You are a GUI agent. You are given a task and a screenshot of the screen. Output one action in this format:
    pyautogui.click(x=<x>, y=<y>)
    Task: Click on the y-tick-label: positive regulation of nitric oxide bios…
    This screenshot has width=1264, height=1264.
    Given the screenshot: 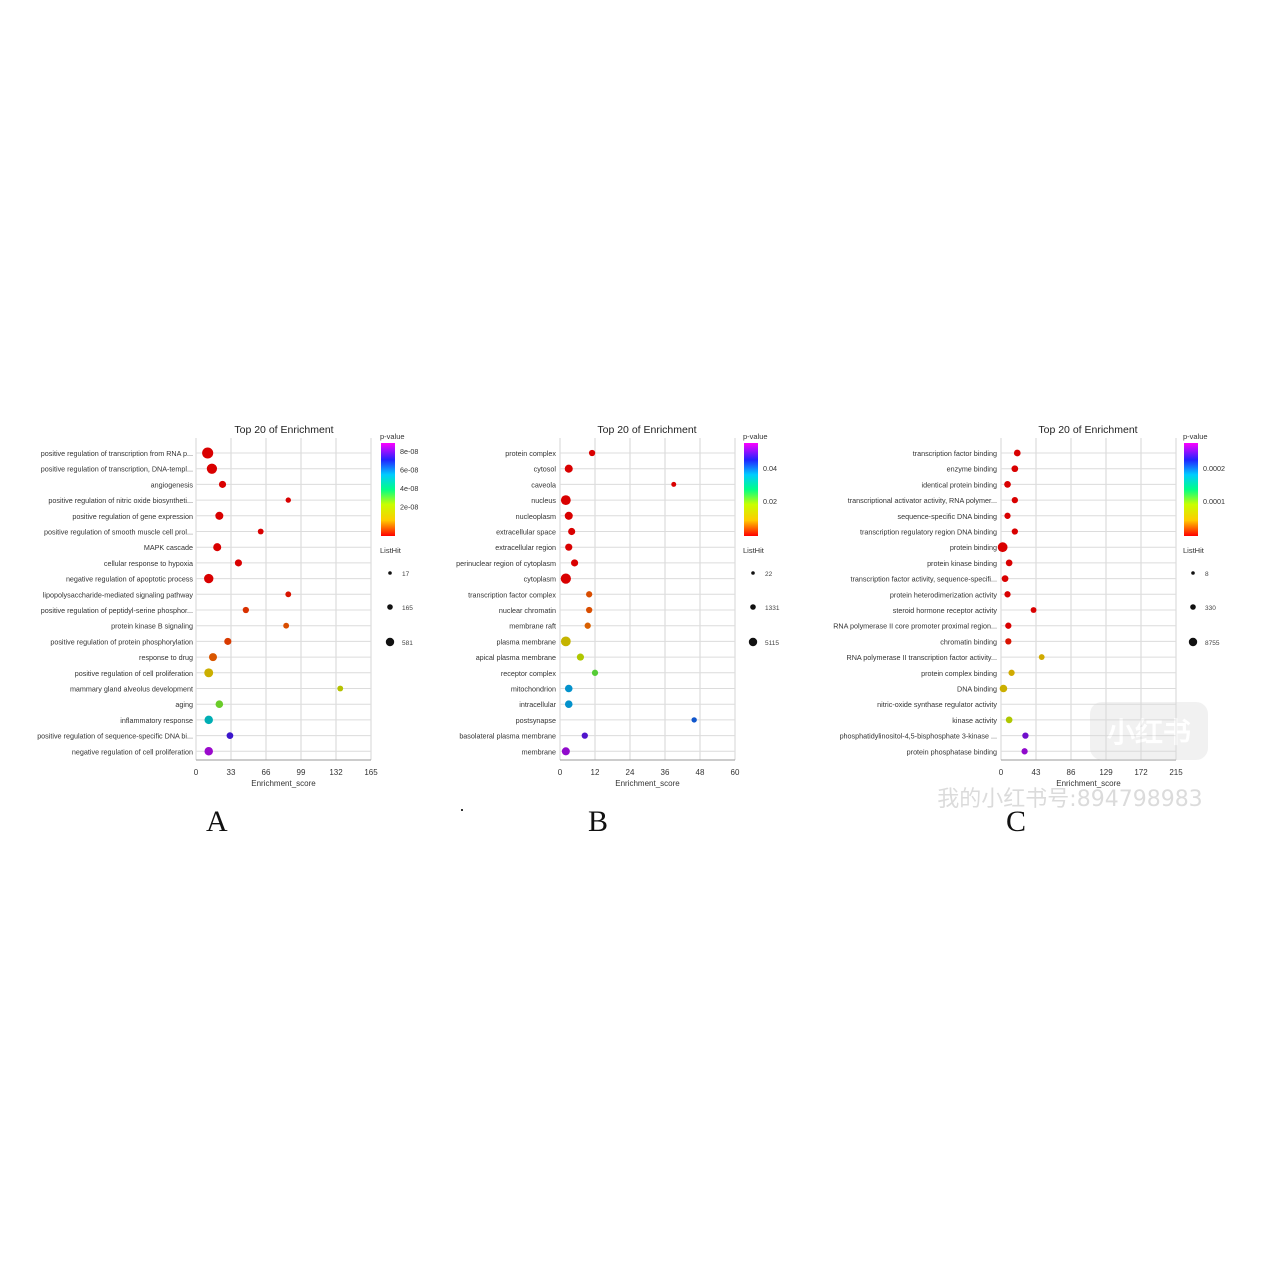 What is the action you would take?
    pyautogui.click(x=120, y=500)
    